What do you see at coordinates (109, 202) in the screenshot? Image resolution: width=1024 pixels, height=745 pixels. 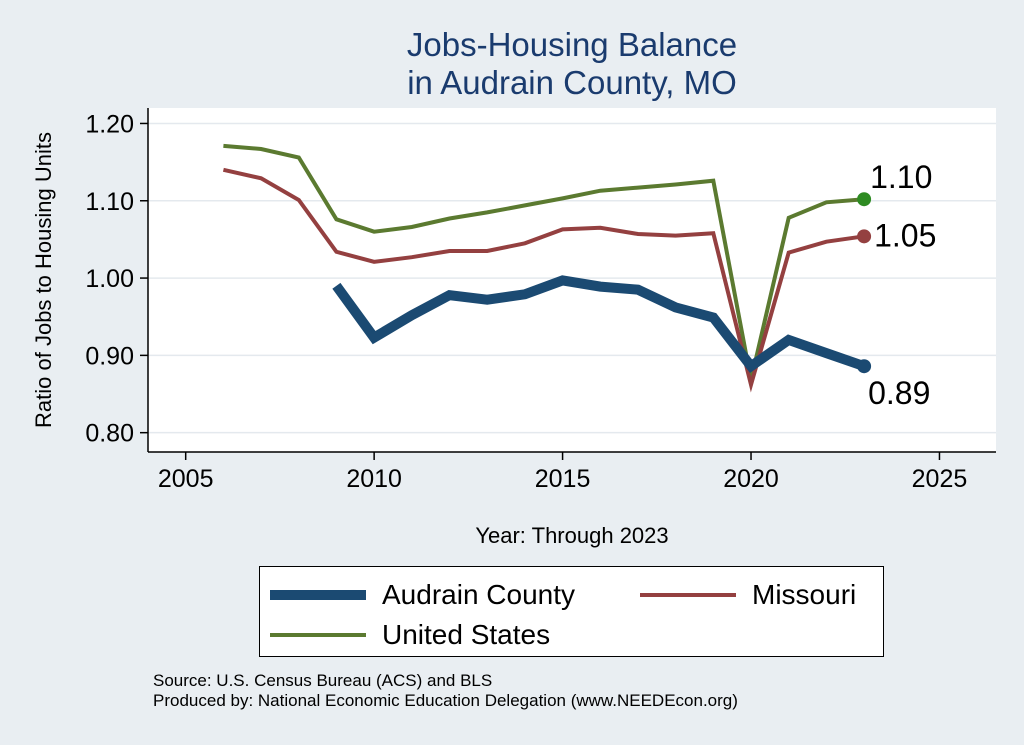 I see `y-tick-label: 1.10` at bounding box center [109, 202].